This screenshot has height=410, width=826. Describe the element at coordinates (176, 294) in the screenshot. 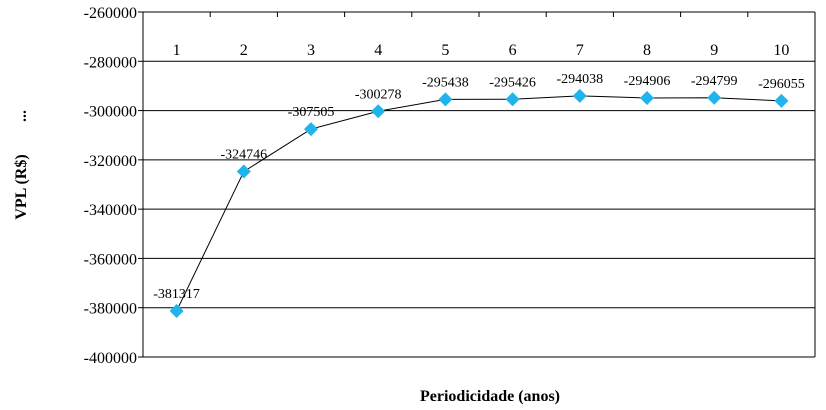

I see `data-label: -381317` at that location.